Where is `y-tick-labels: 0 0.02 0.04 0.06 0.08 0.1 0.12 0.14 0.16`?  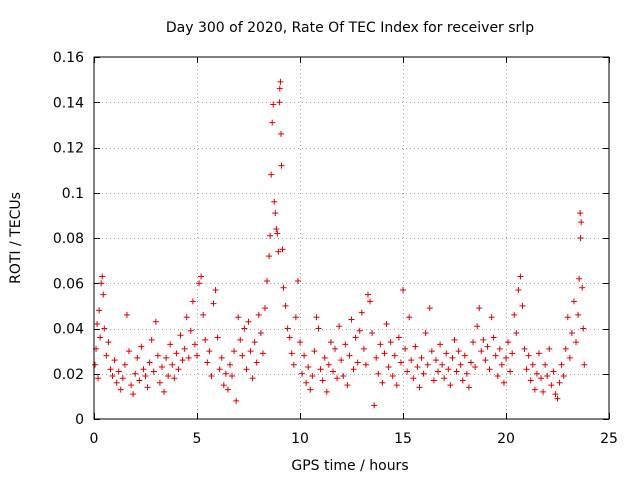
y-tick-labels: 0 0.02 0.04 0.06 0.08 0.1 0.12 0.14 0.16 is located at coordinates (68, 239).